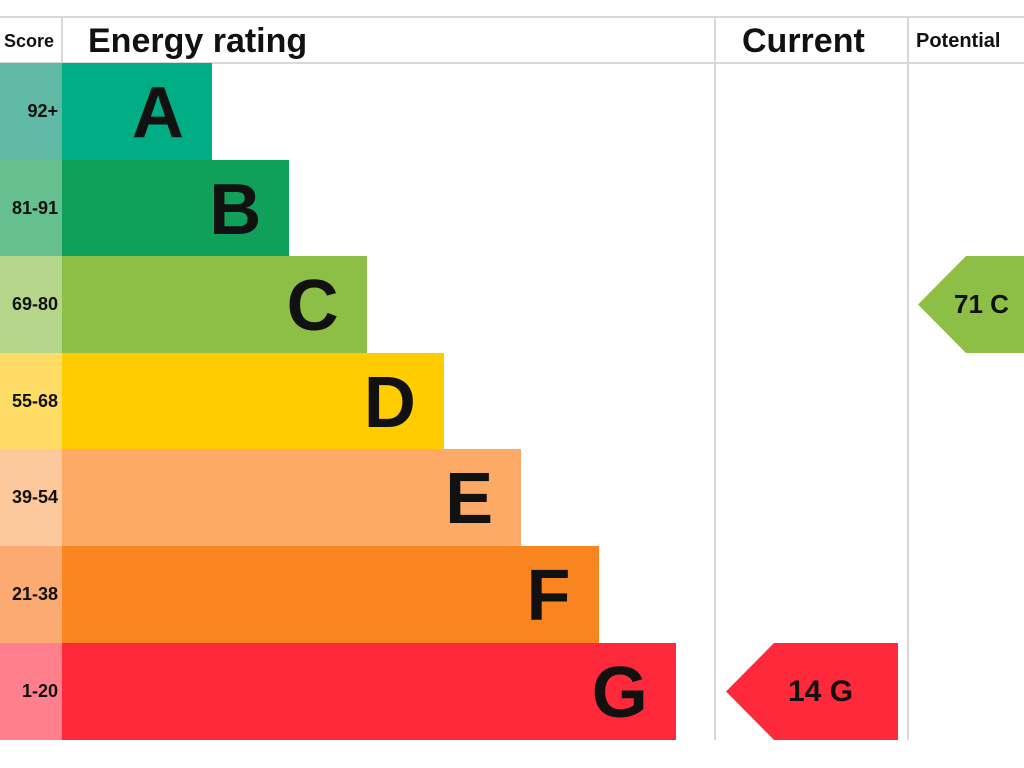  I want to click on current-arrow-shape, so click(812, 691).